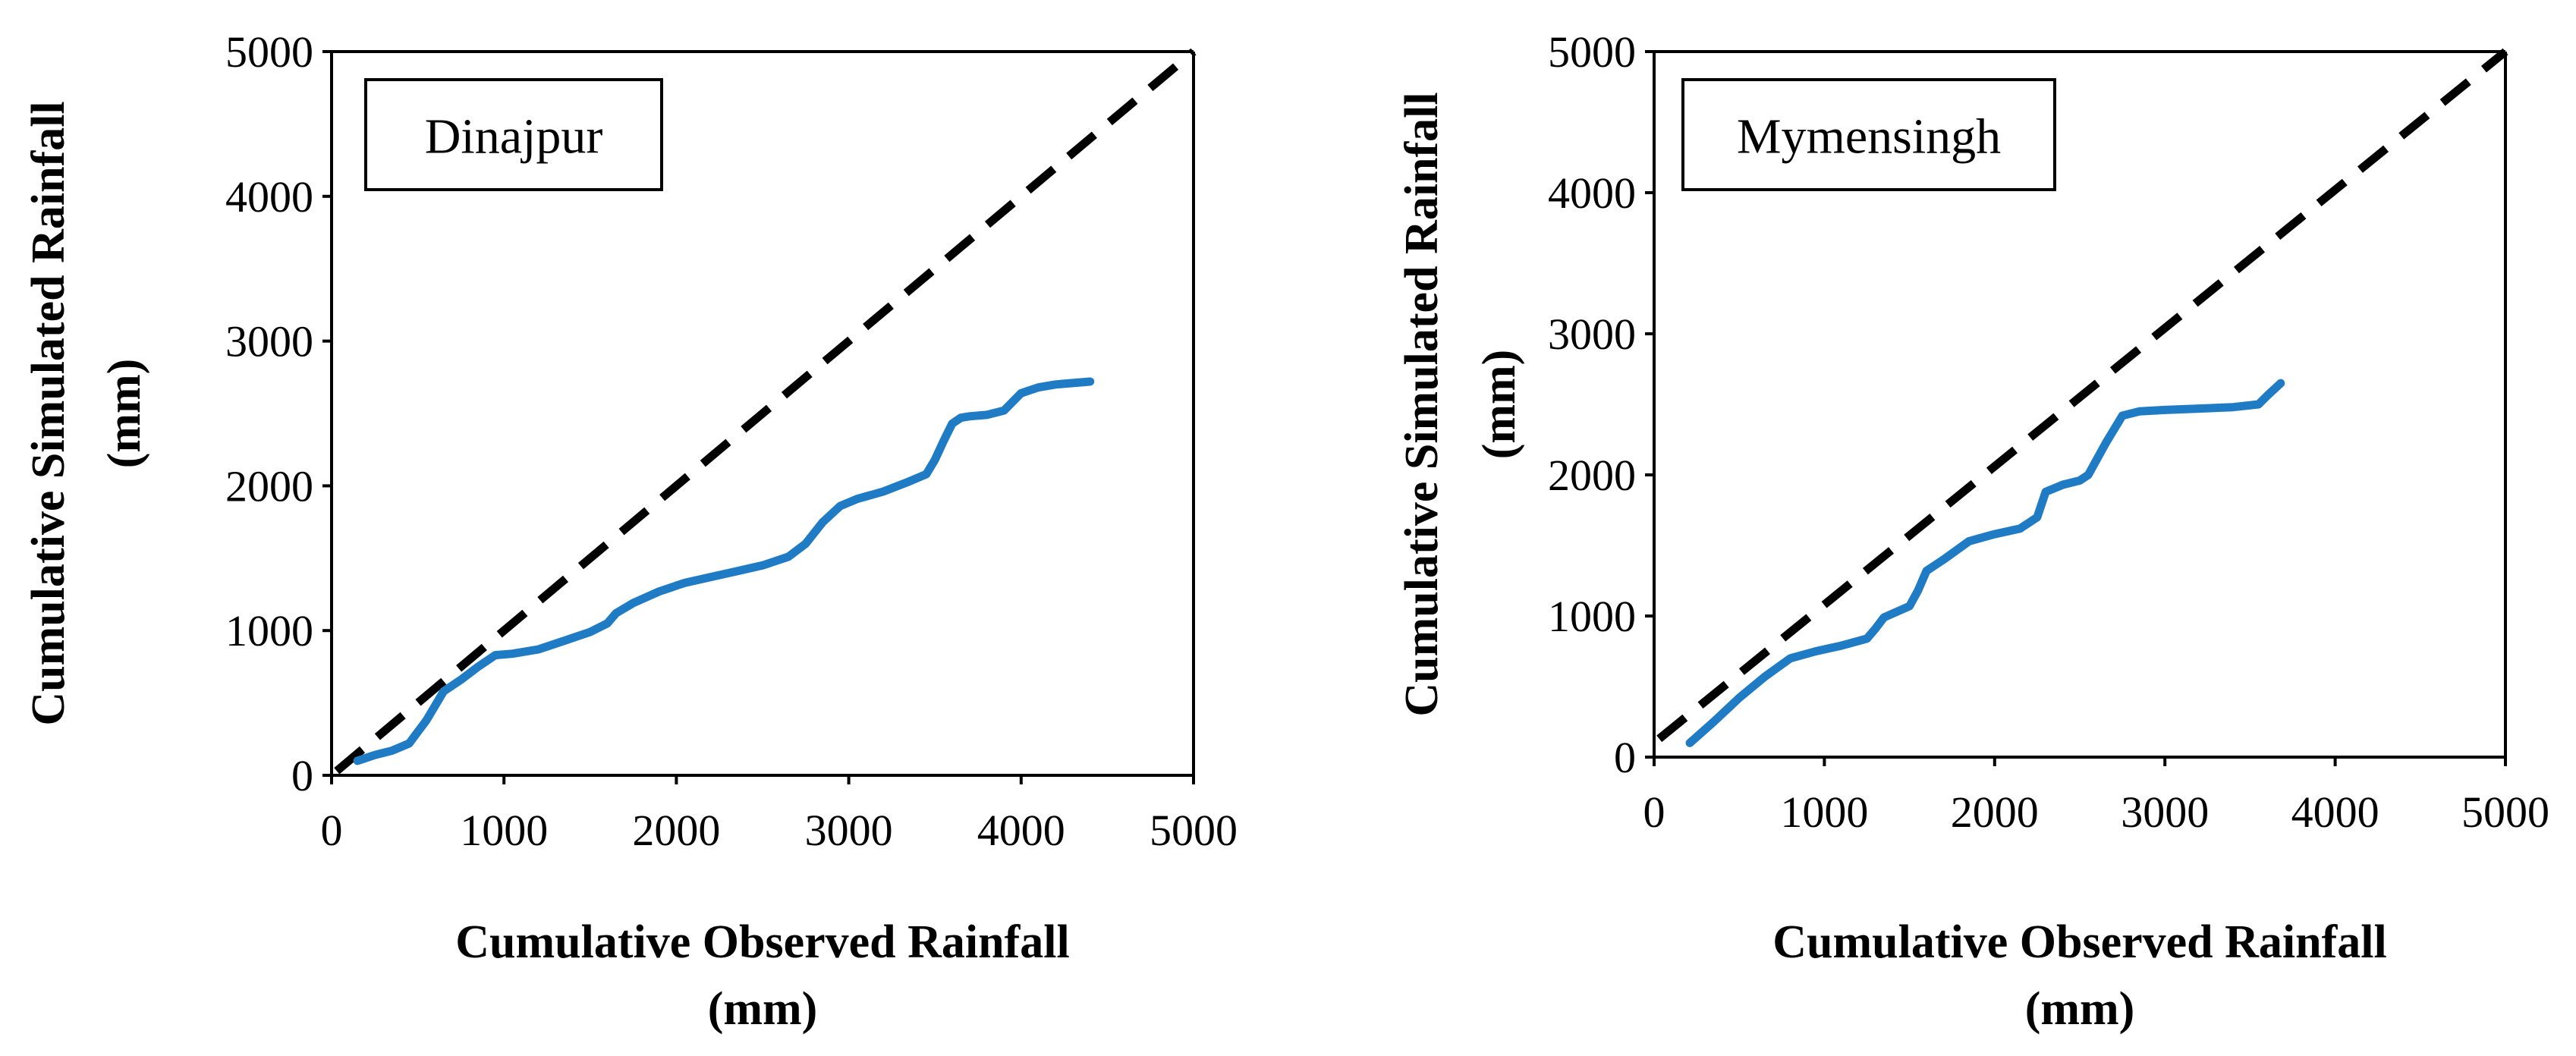 The image size is (2576, 1056). I want to click on station-label-mymensingh: Mymensingh, so click(1869, 137).